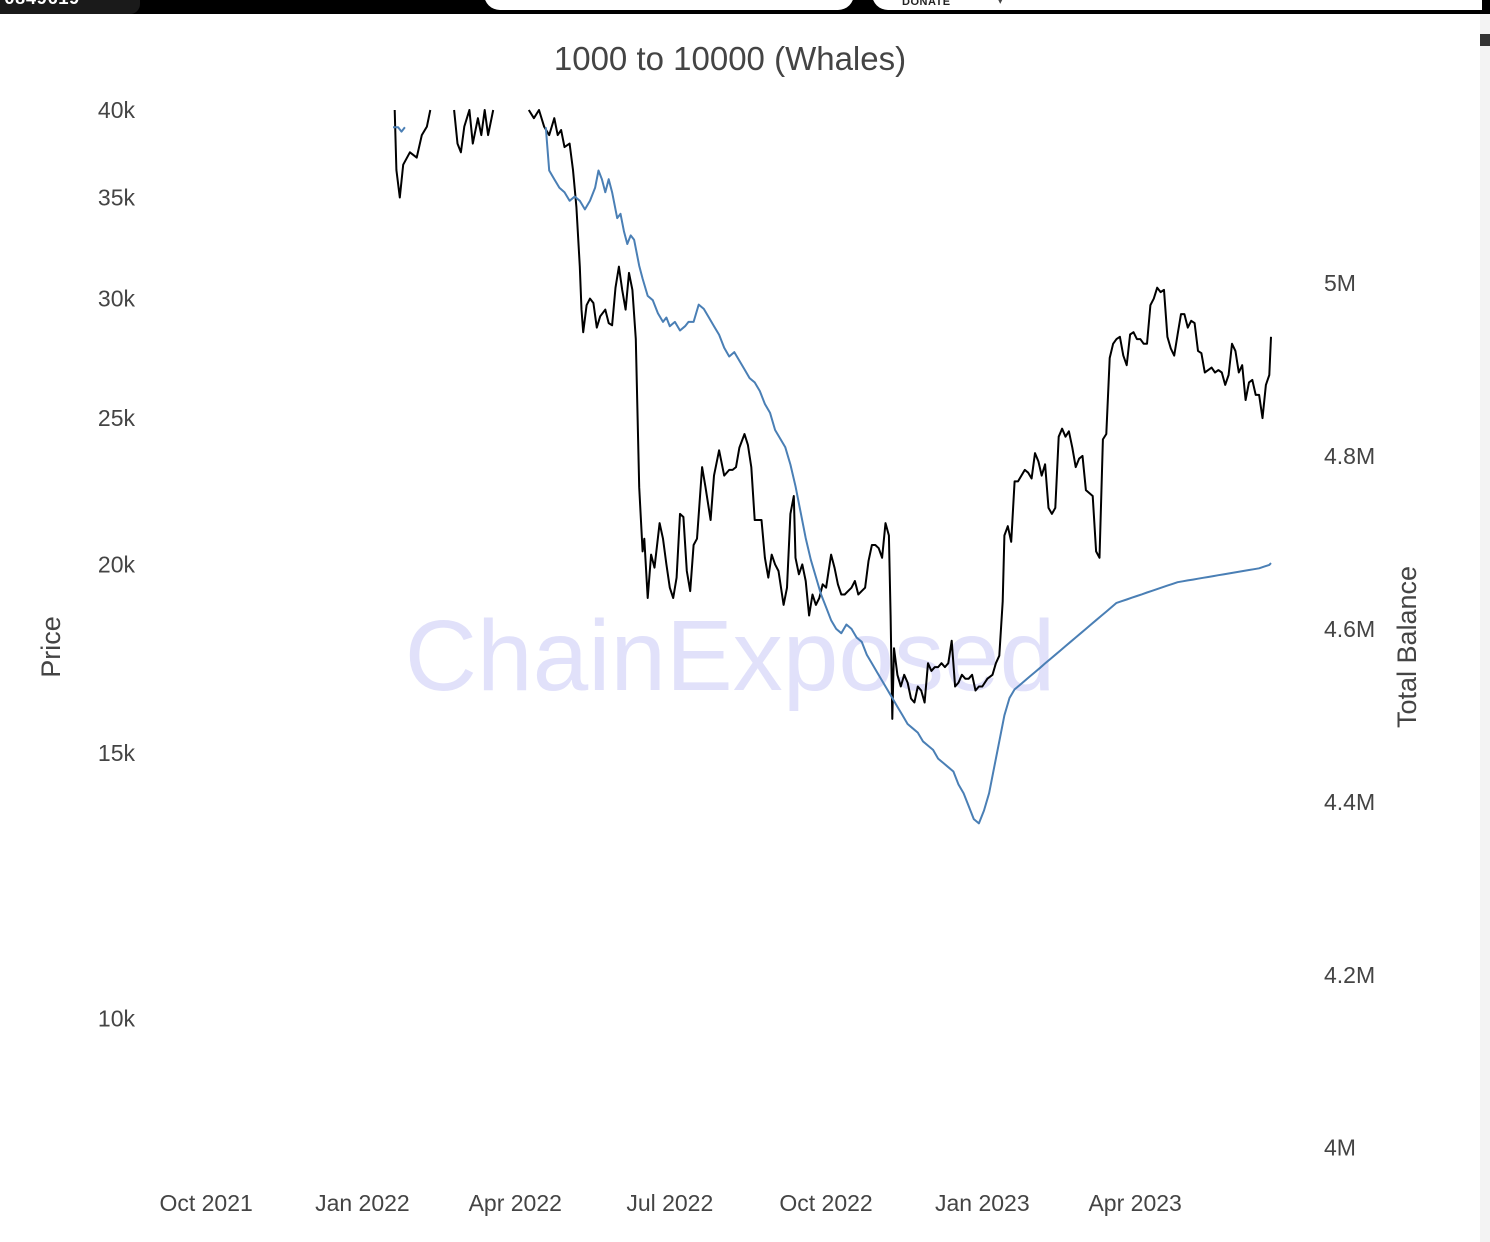 The width and height of the screenshot is (1490, 1242). I want to click on y-left-tick-label: 25k, so click(117, 418).